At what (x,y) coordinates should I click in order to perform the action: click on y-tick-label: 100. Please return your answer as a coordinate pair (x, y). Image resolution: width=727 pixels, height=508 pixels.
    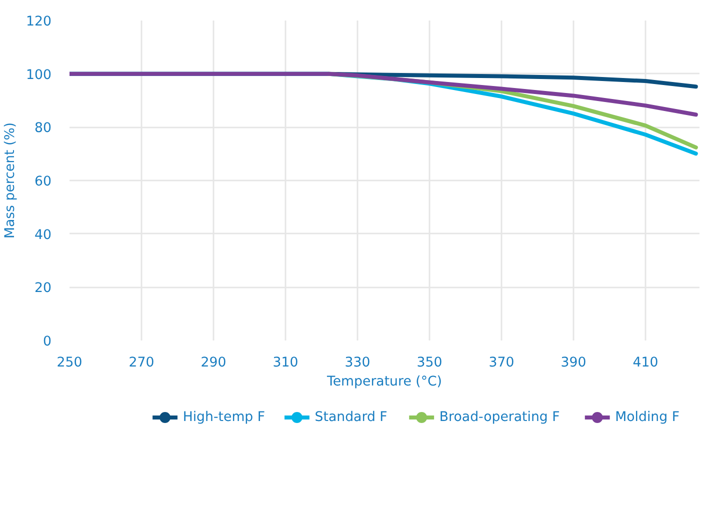
    Looking at the image, I should click on (39, 75).